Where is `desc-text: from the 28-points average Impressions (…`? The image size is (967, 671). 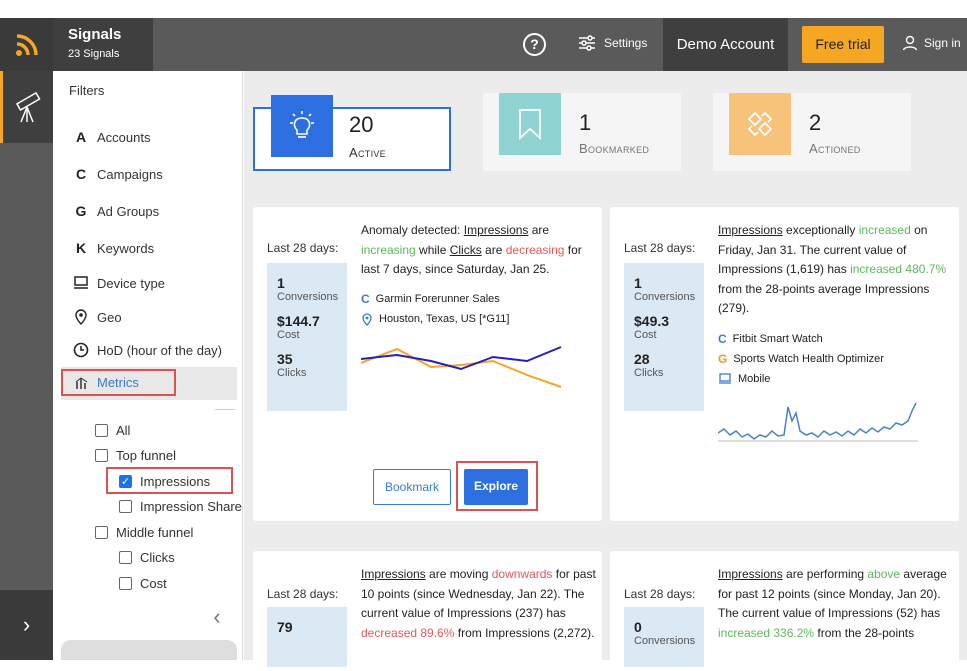
desc-text: from the 28-points average Impressions (… is located at coordinates (824, 298).